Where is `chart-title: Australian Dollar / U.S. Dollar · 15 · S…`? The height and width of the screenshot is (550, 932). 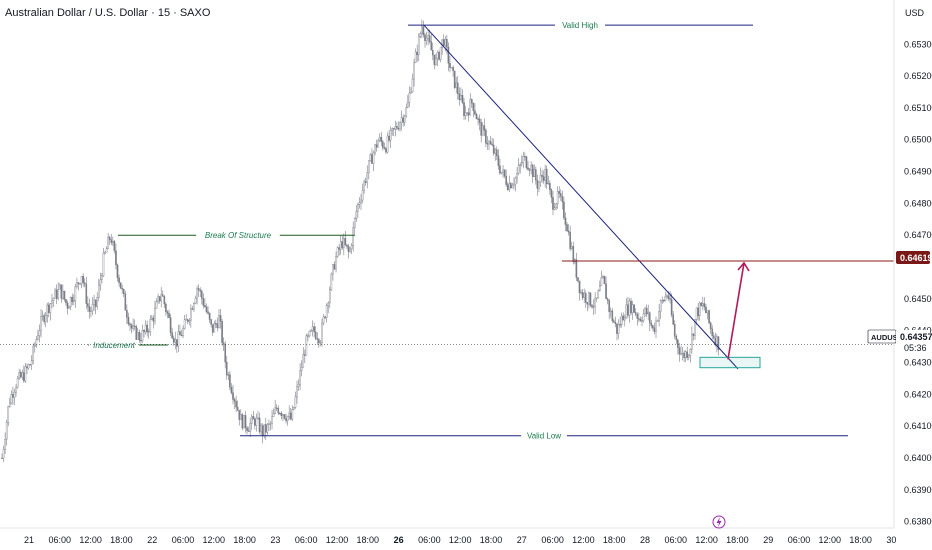 chart-title: Australian Dollar / U.S. Dollar · 15 · S… is located at coordinates (108, 13).